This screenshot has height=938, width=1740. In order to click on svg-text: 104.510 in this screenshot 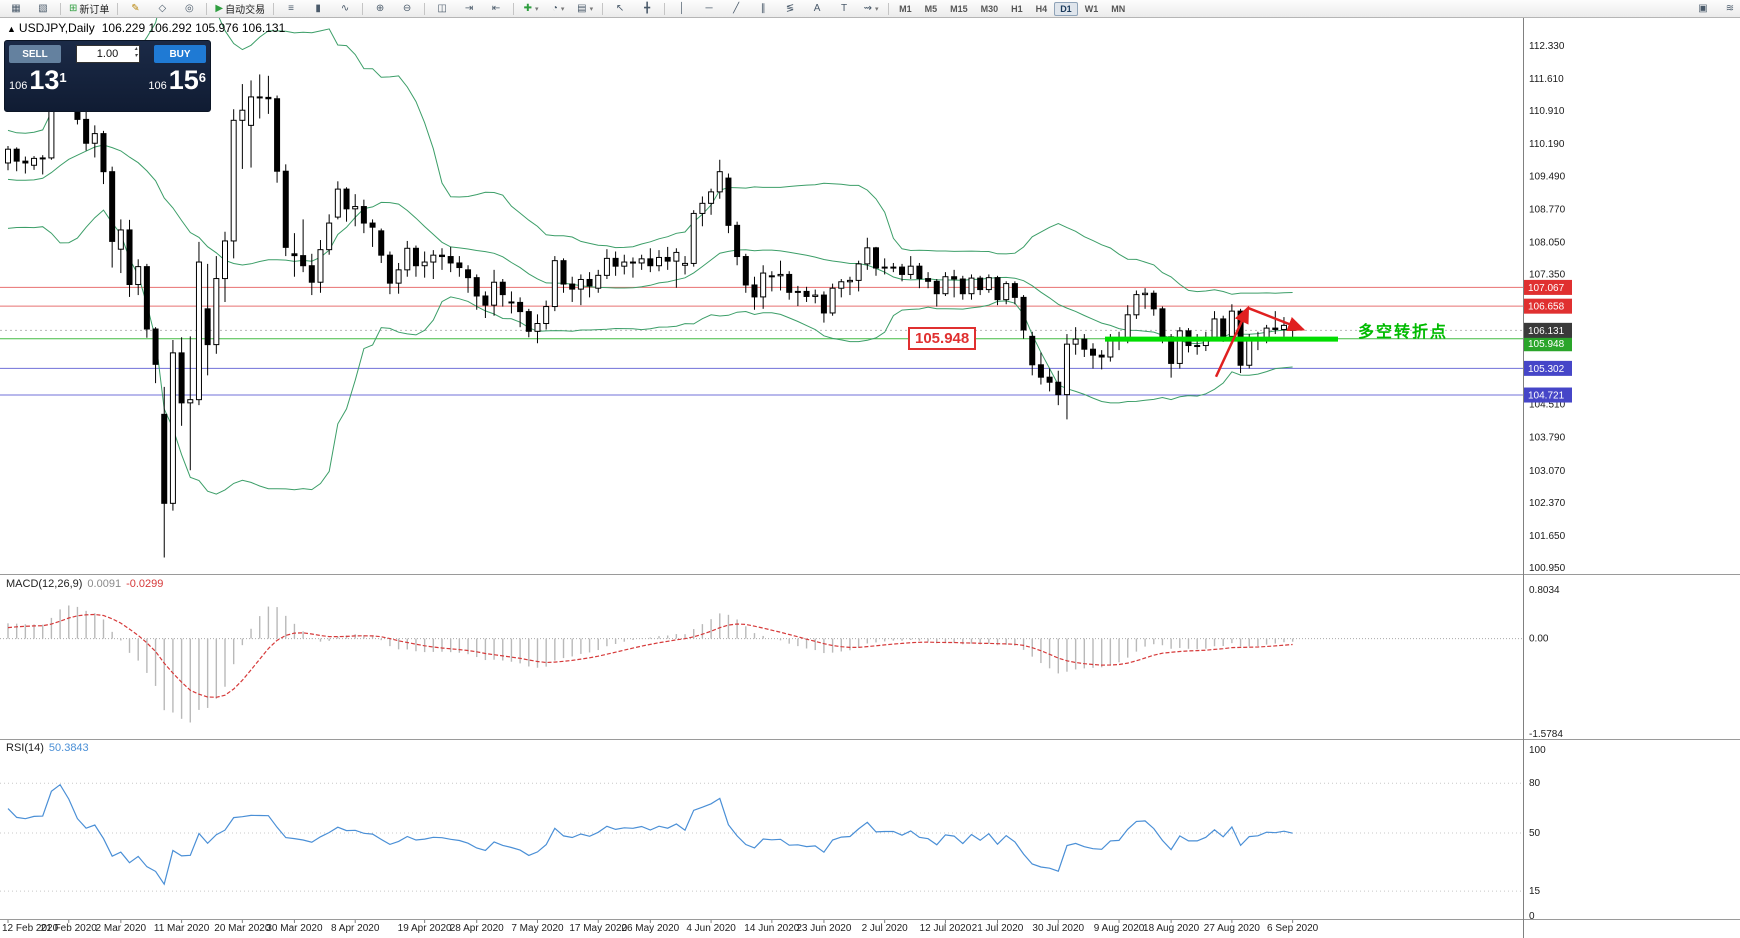, I will do `click(1547, 405)`.